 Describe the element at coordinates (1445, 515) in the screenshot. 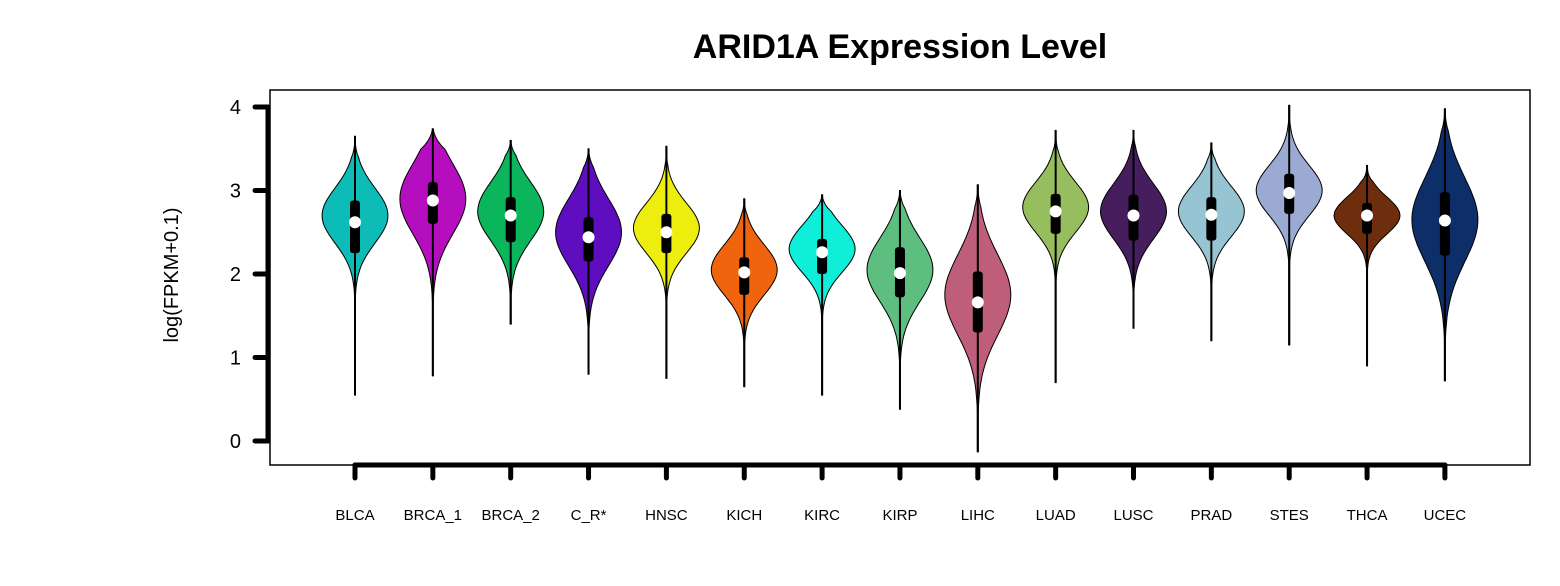

I see `x-tick-label: UCEC` at that location.